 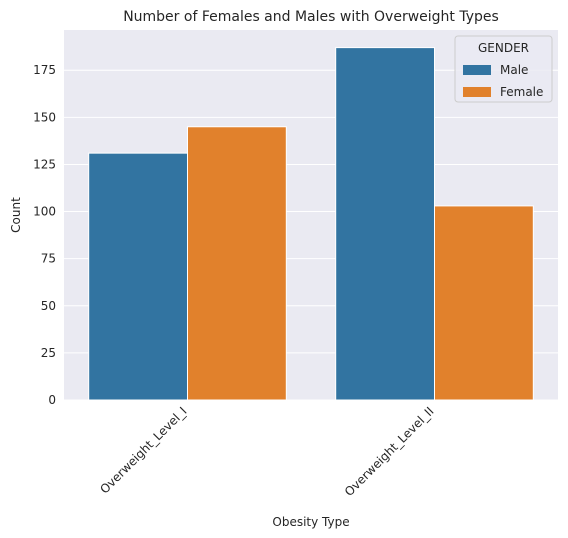 What do you see at coordinates (521, 92) in the screenshot?
I see `legend-label-female: Female` at bounding box center [521, 92].